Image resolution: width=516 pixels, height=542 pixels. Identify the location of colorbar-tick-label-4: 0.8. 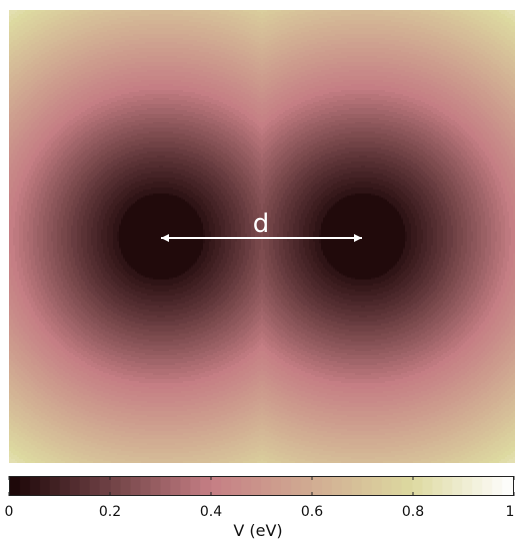
(413, 512).